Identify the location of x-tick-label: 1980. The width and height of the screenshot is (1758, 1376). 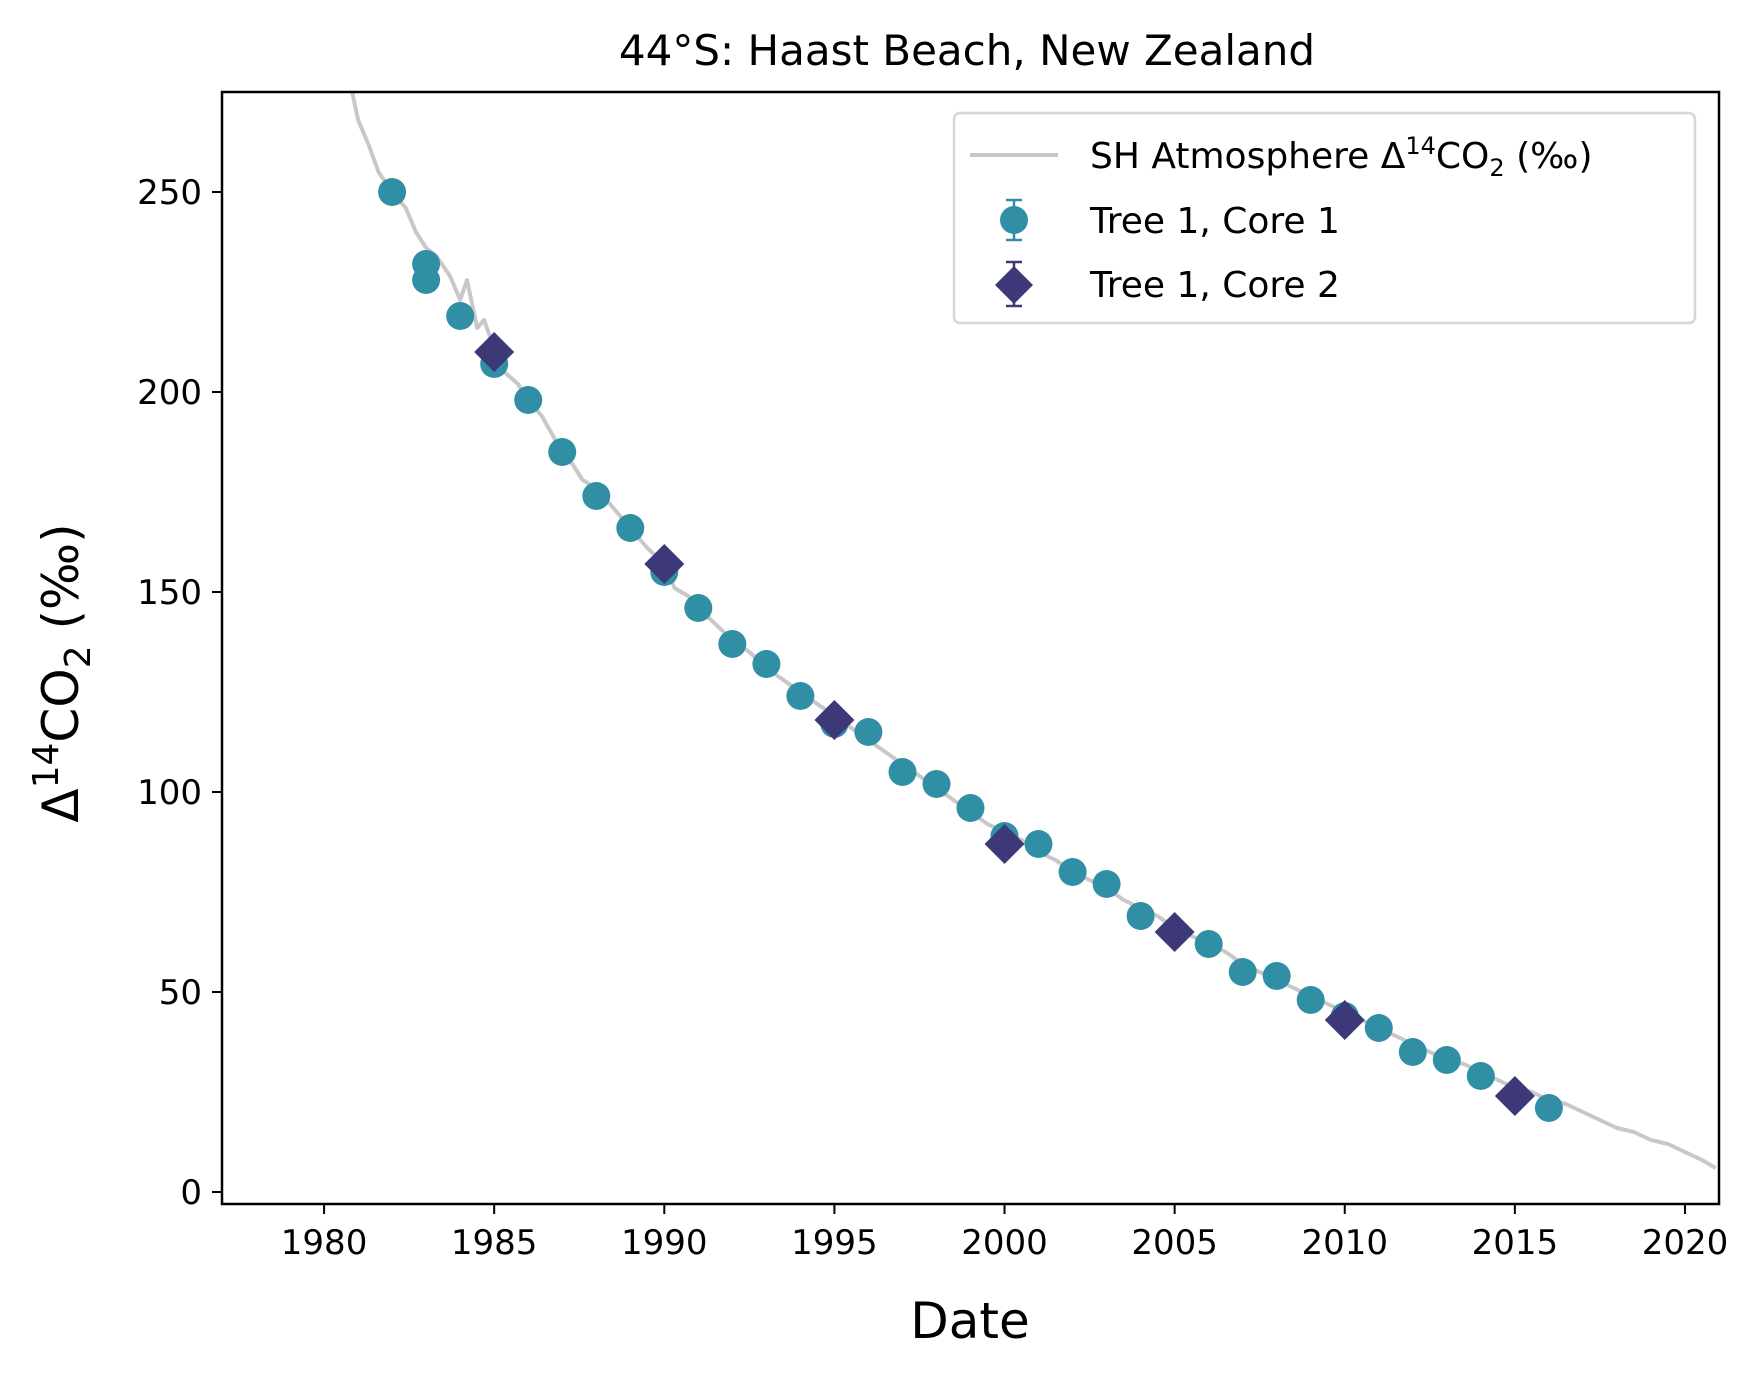
(324, 1243).